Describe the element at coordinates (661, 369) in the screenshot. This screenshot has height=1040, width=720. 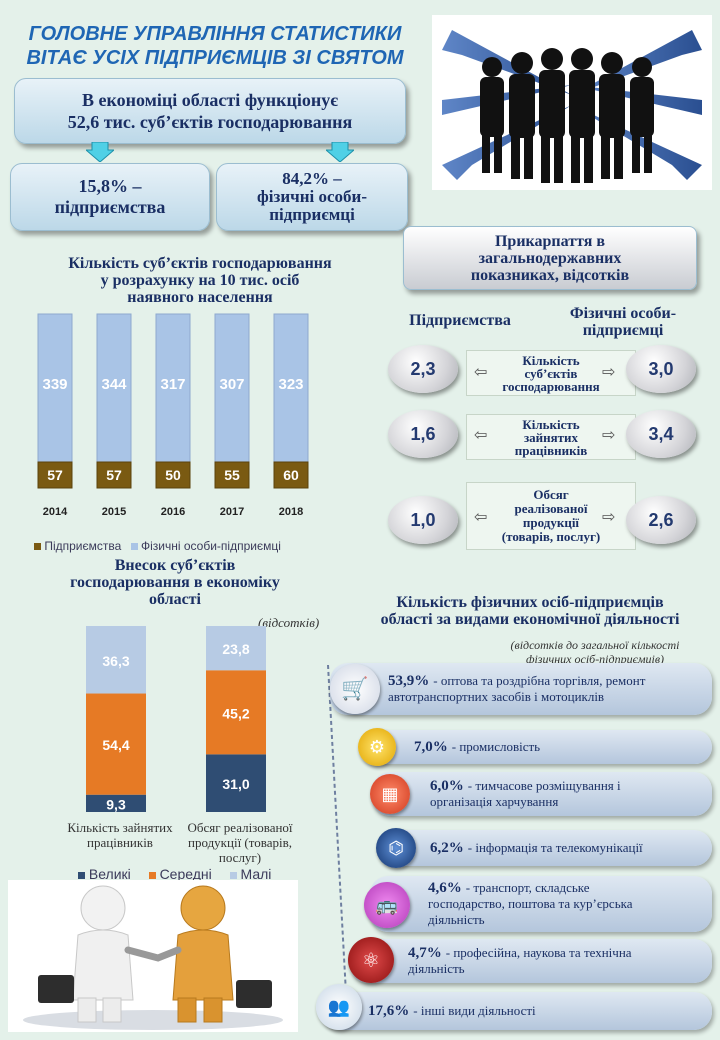
I see `individuals-entities-value: 3,0` at that location.